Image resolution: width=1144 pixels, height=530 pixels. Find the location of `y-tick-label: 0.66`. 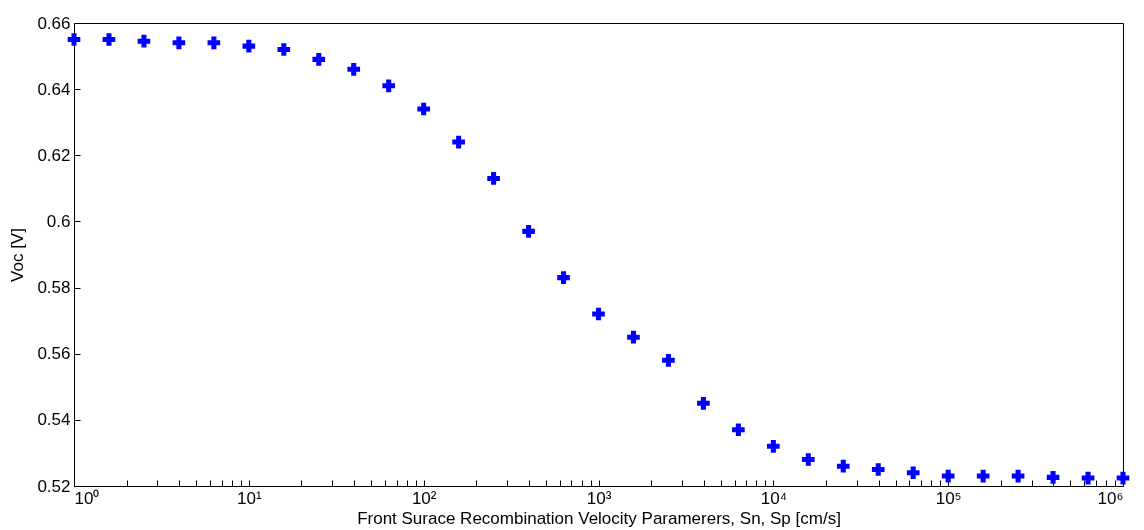

y-tick-label: 0.66 is located at coordinates (54, 23).